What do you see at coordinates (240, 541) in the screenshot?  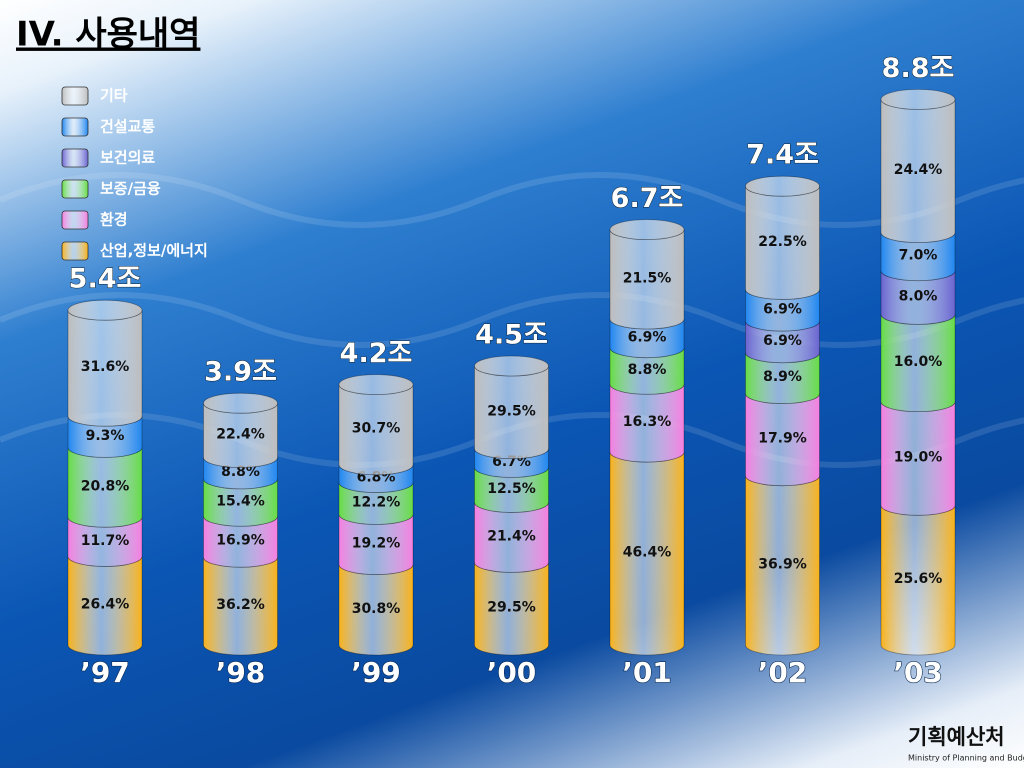 I see `segment-label: 16.9%` at bounding box center [240, 541].